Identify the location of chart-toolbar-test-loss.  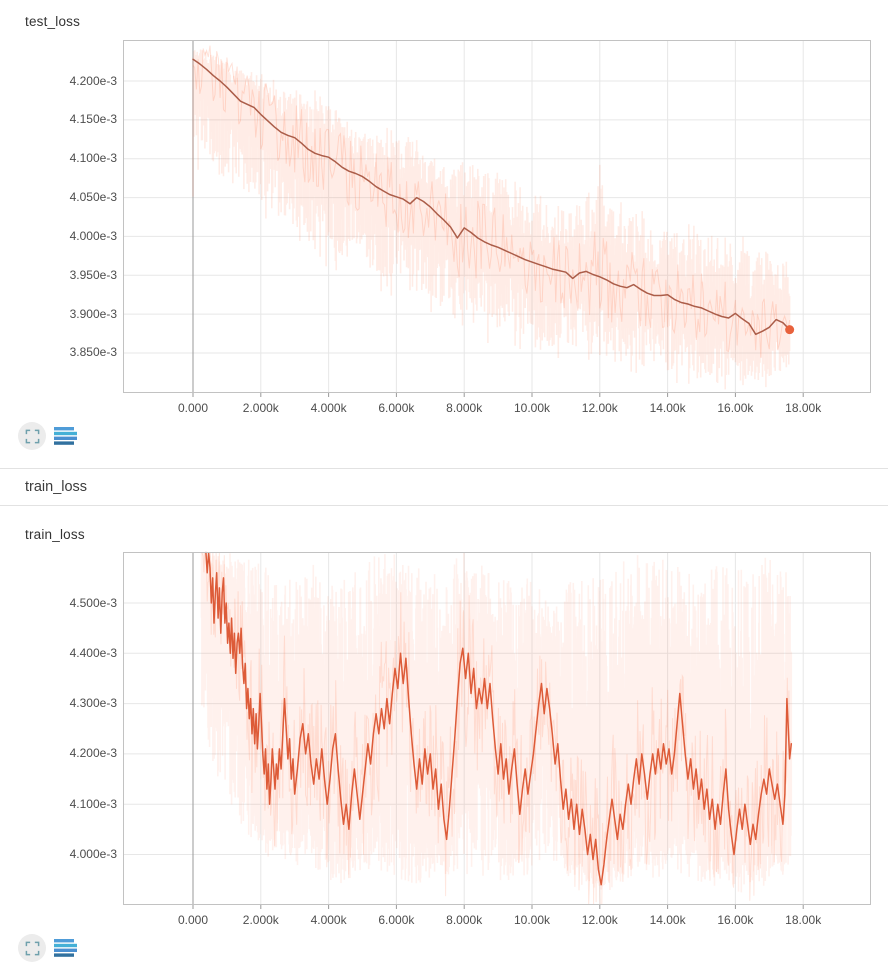
(48, 436).